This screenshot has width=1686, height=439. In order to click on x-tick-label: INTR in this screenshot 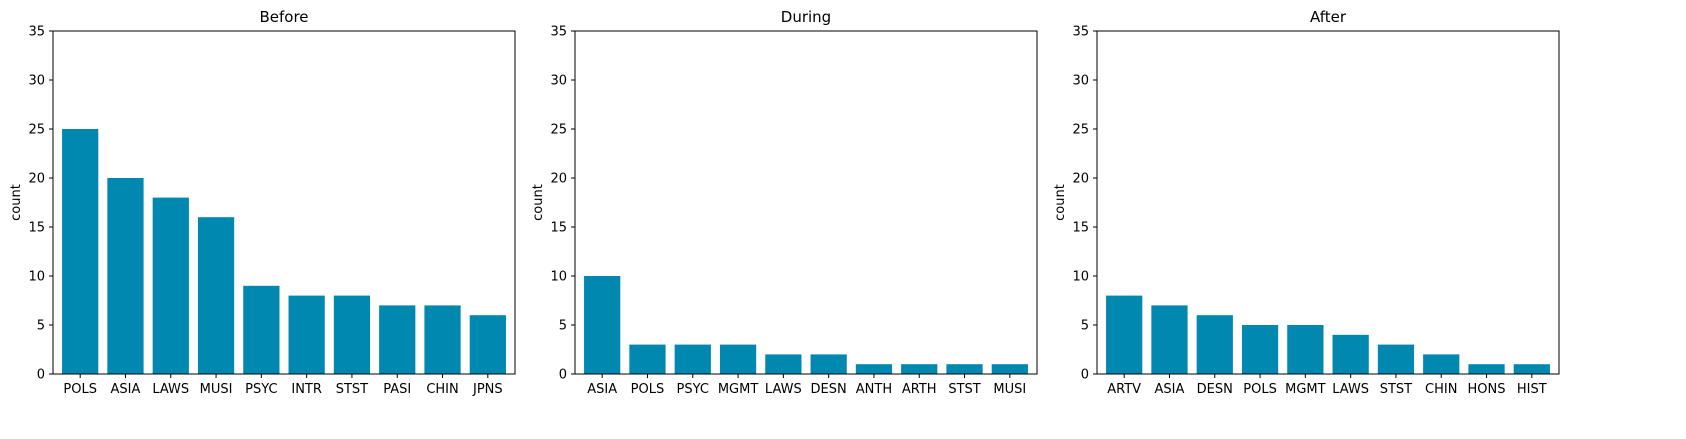, I will do `click(306, 389)`.